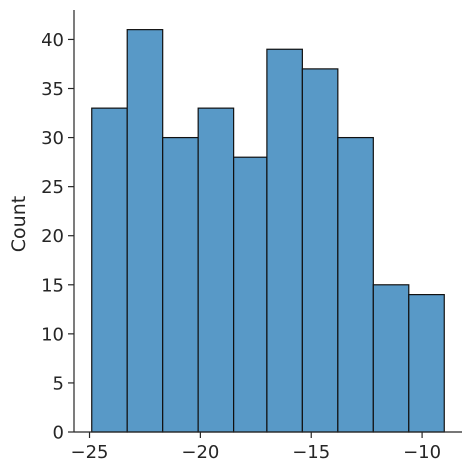 Image resolution: width=472 pixels, height=472 pixels. Describe the element at coordinates (19, 224) in the screenshot. I see `y-axis-title: Count` at that location.